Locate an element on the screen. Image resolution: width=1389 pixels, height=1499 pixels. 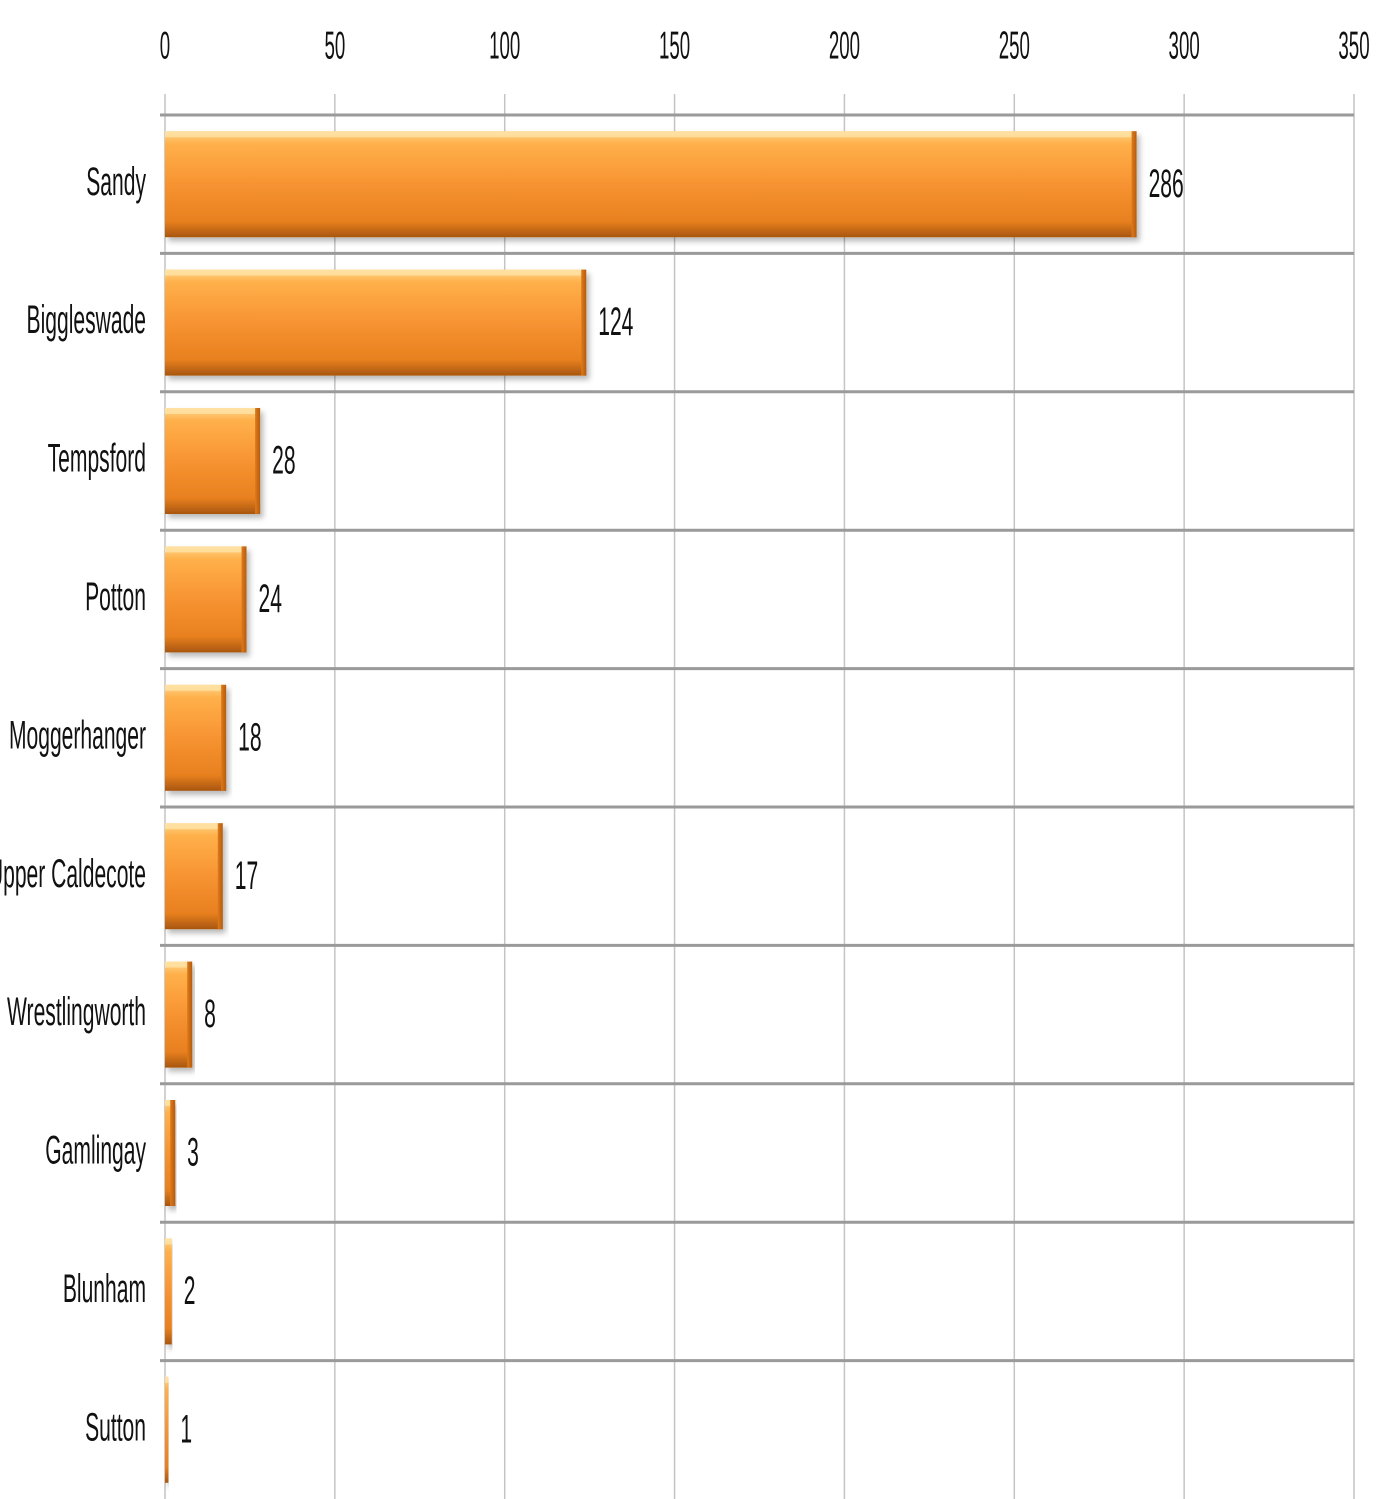
category-label: Sandy is located at coordinates (116, 180).